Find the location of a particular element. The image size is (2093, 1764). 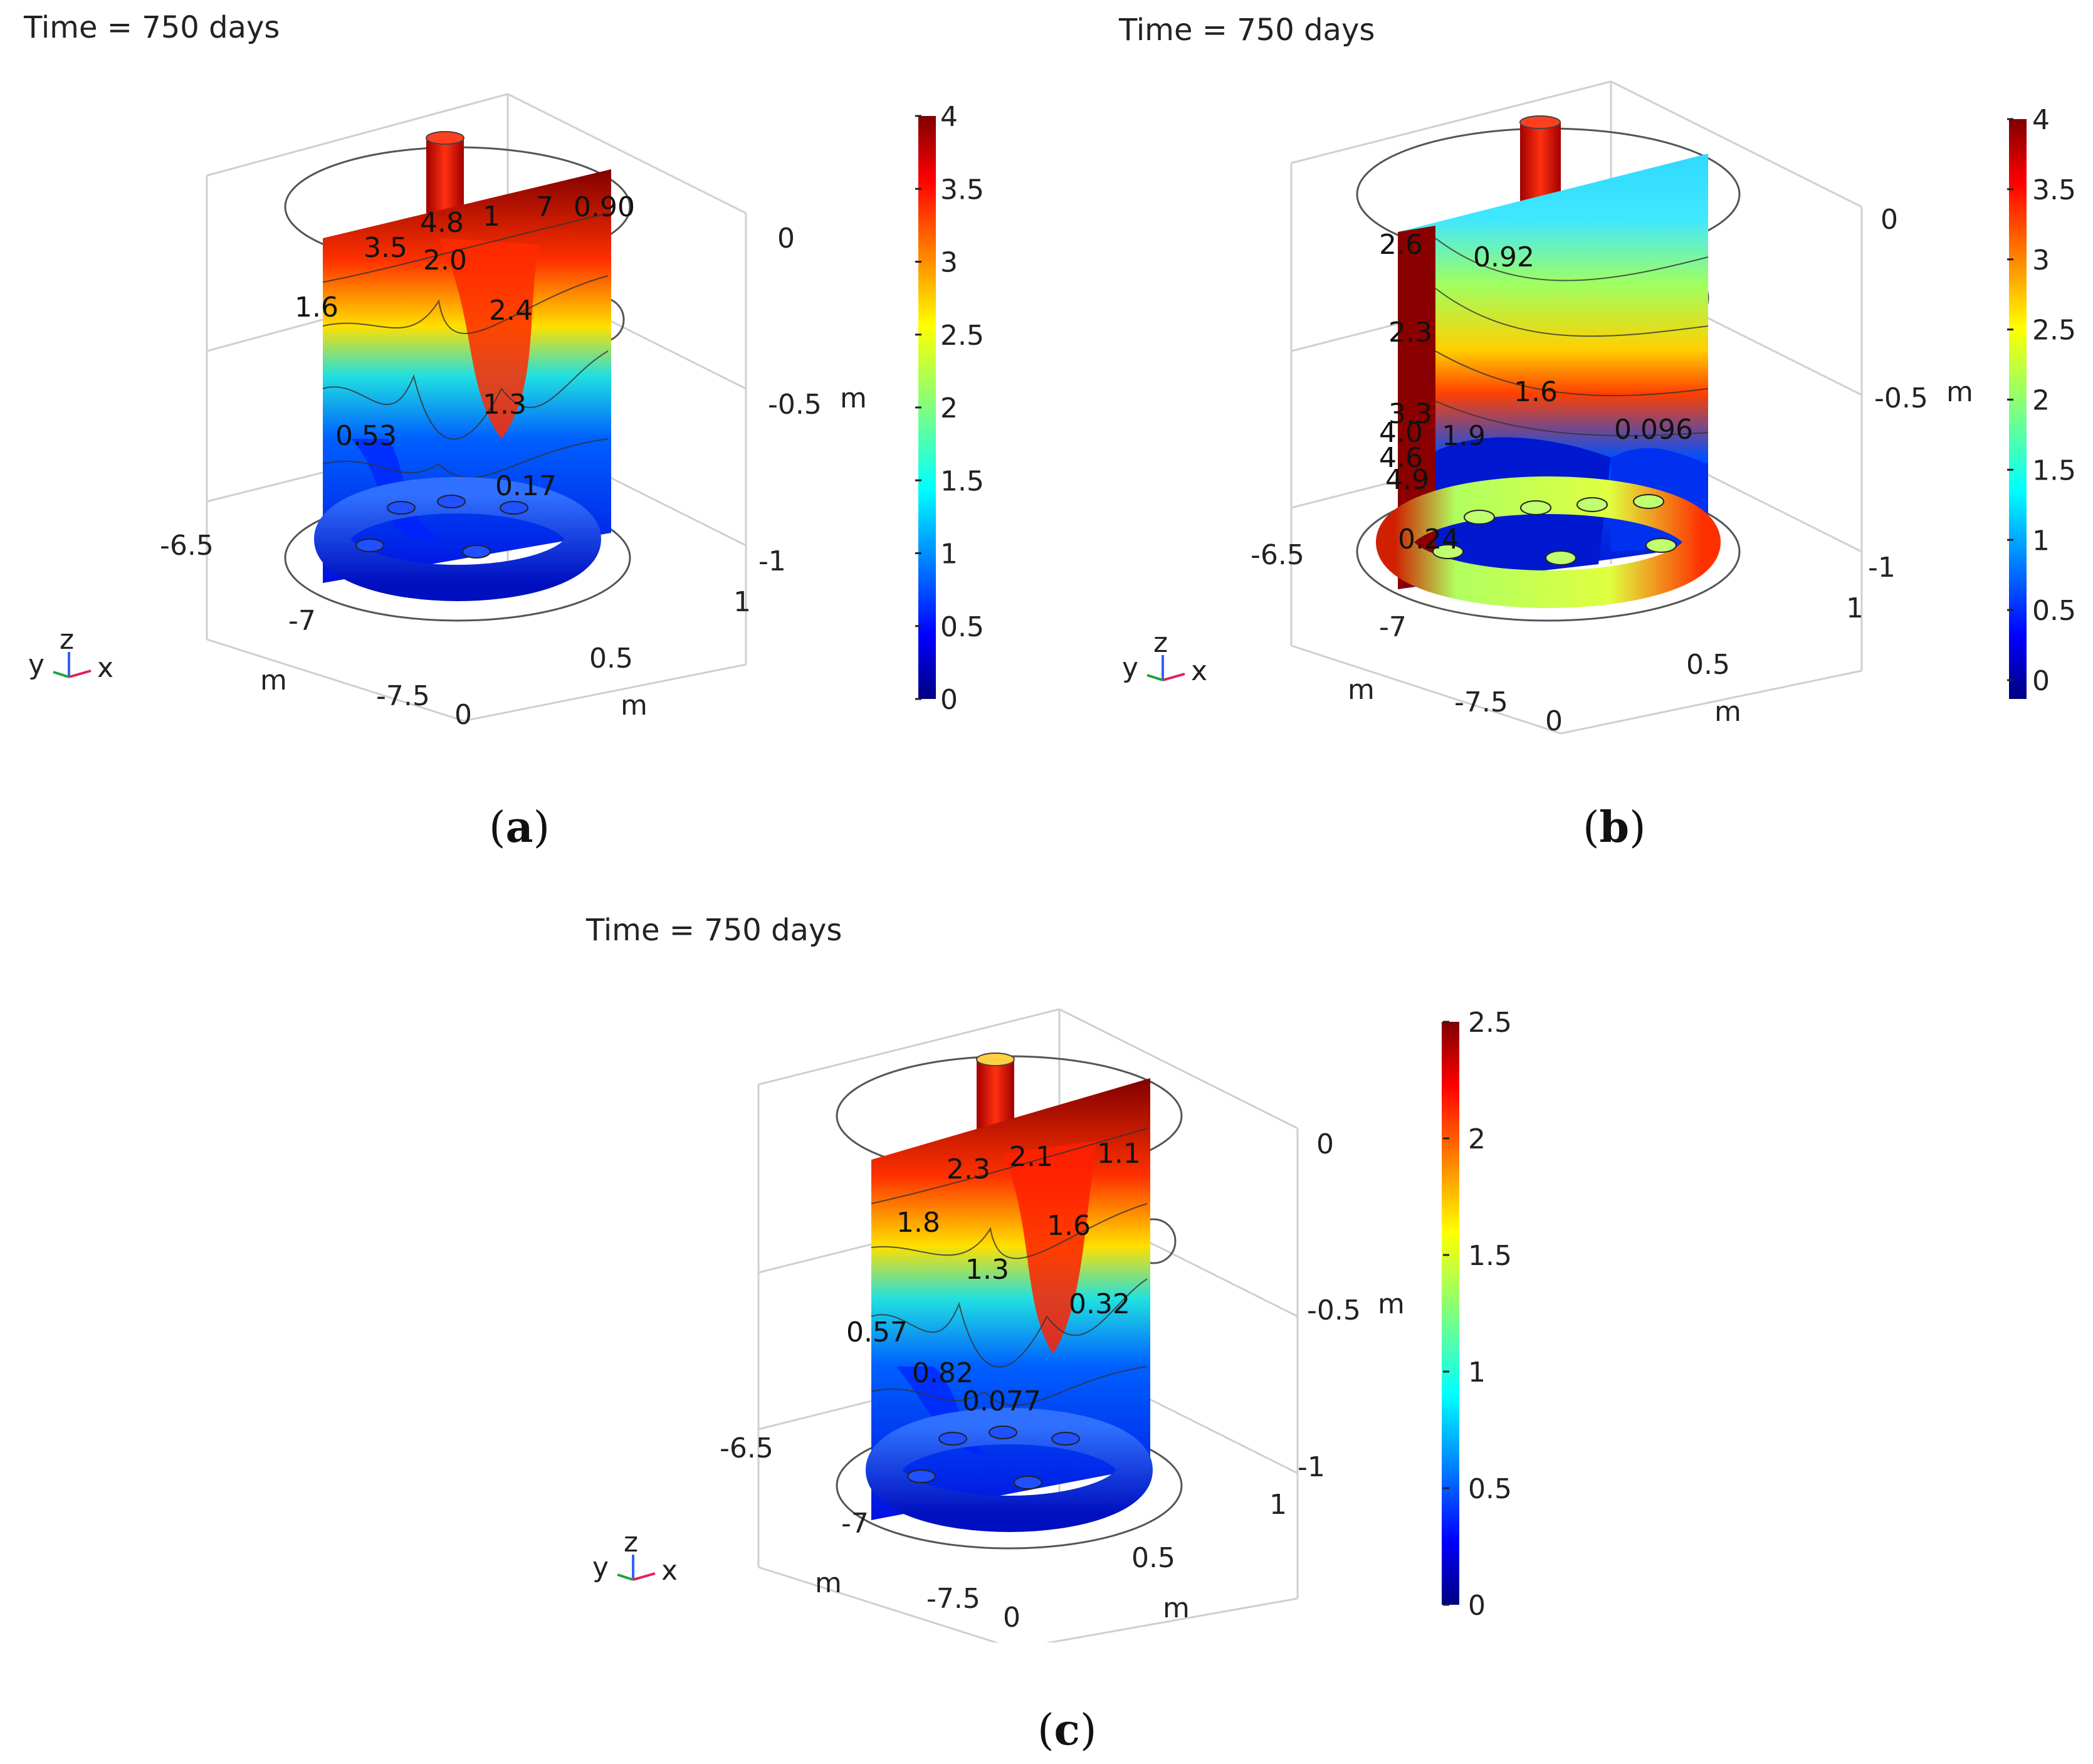

contour-label: 0.096 is located at coordinates (1654, 430).